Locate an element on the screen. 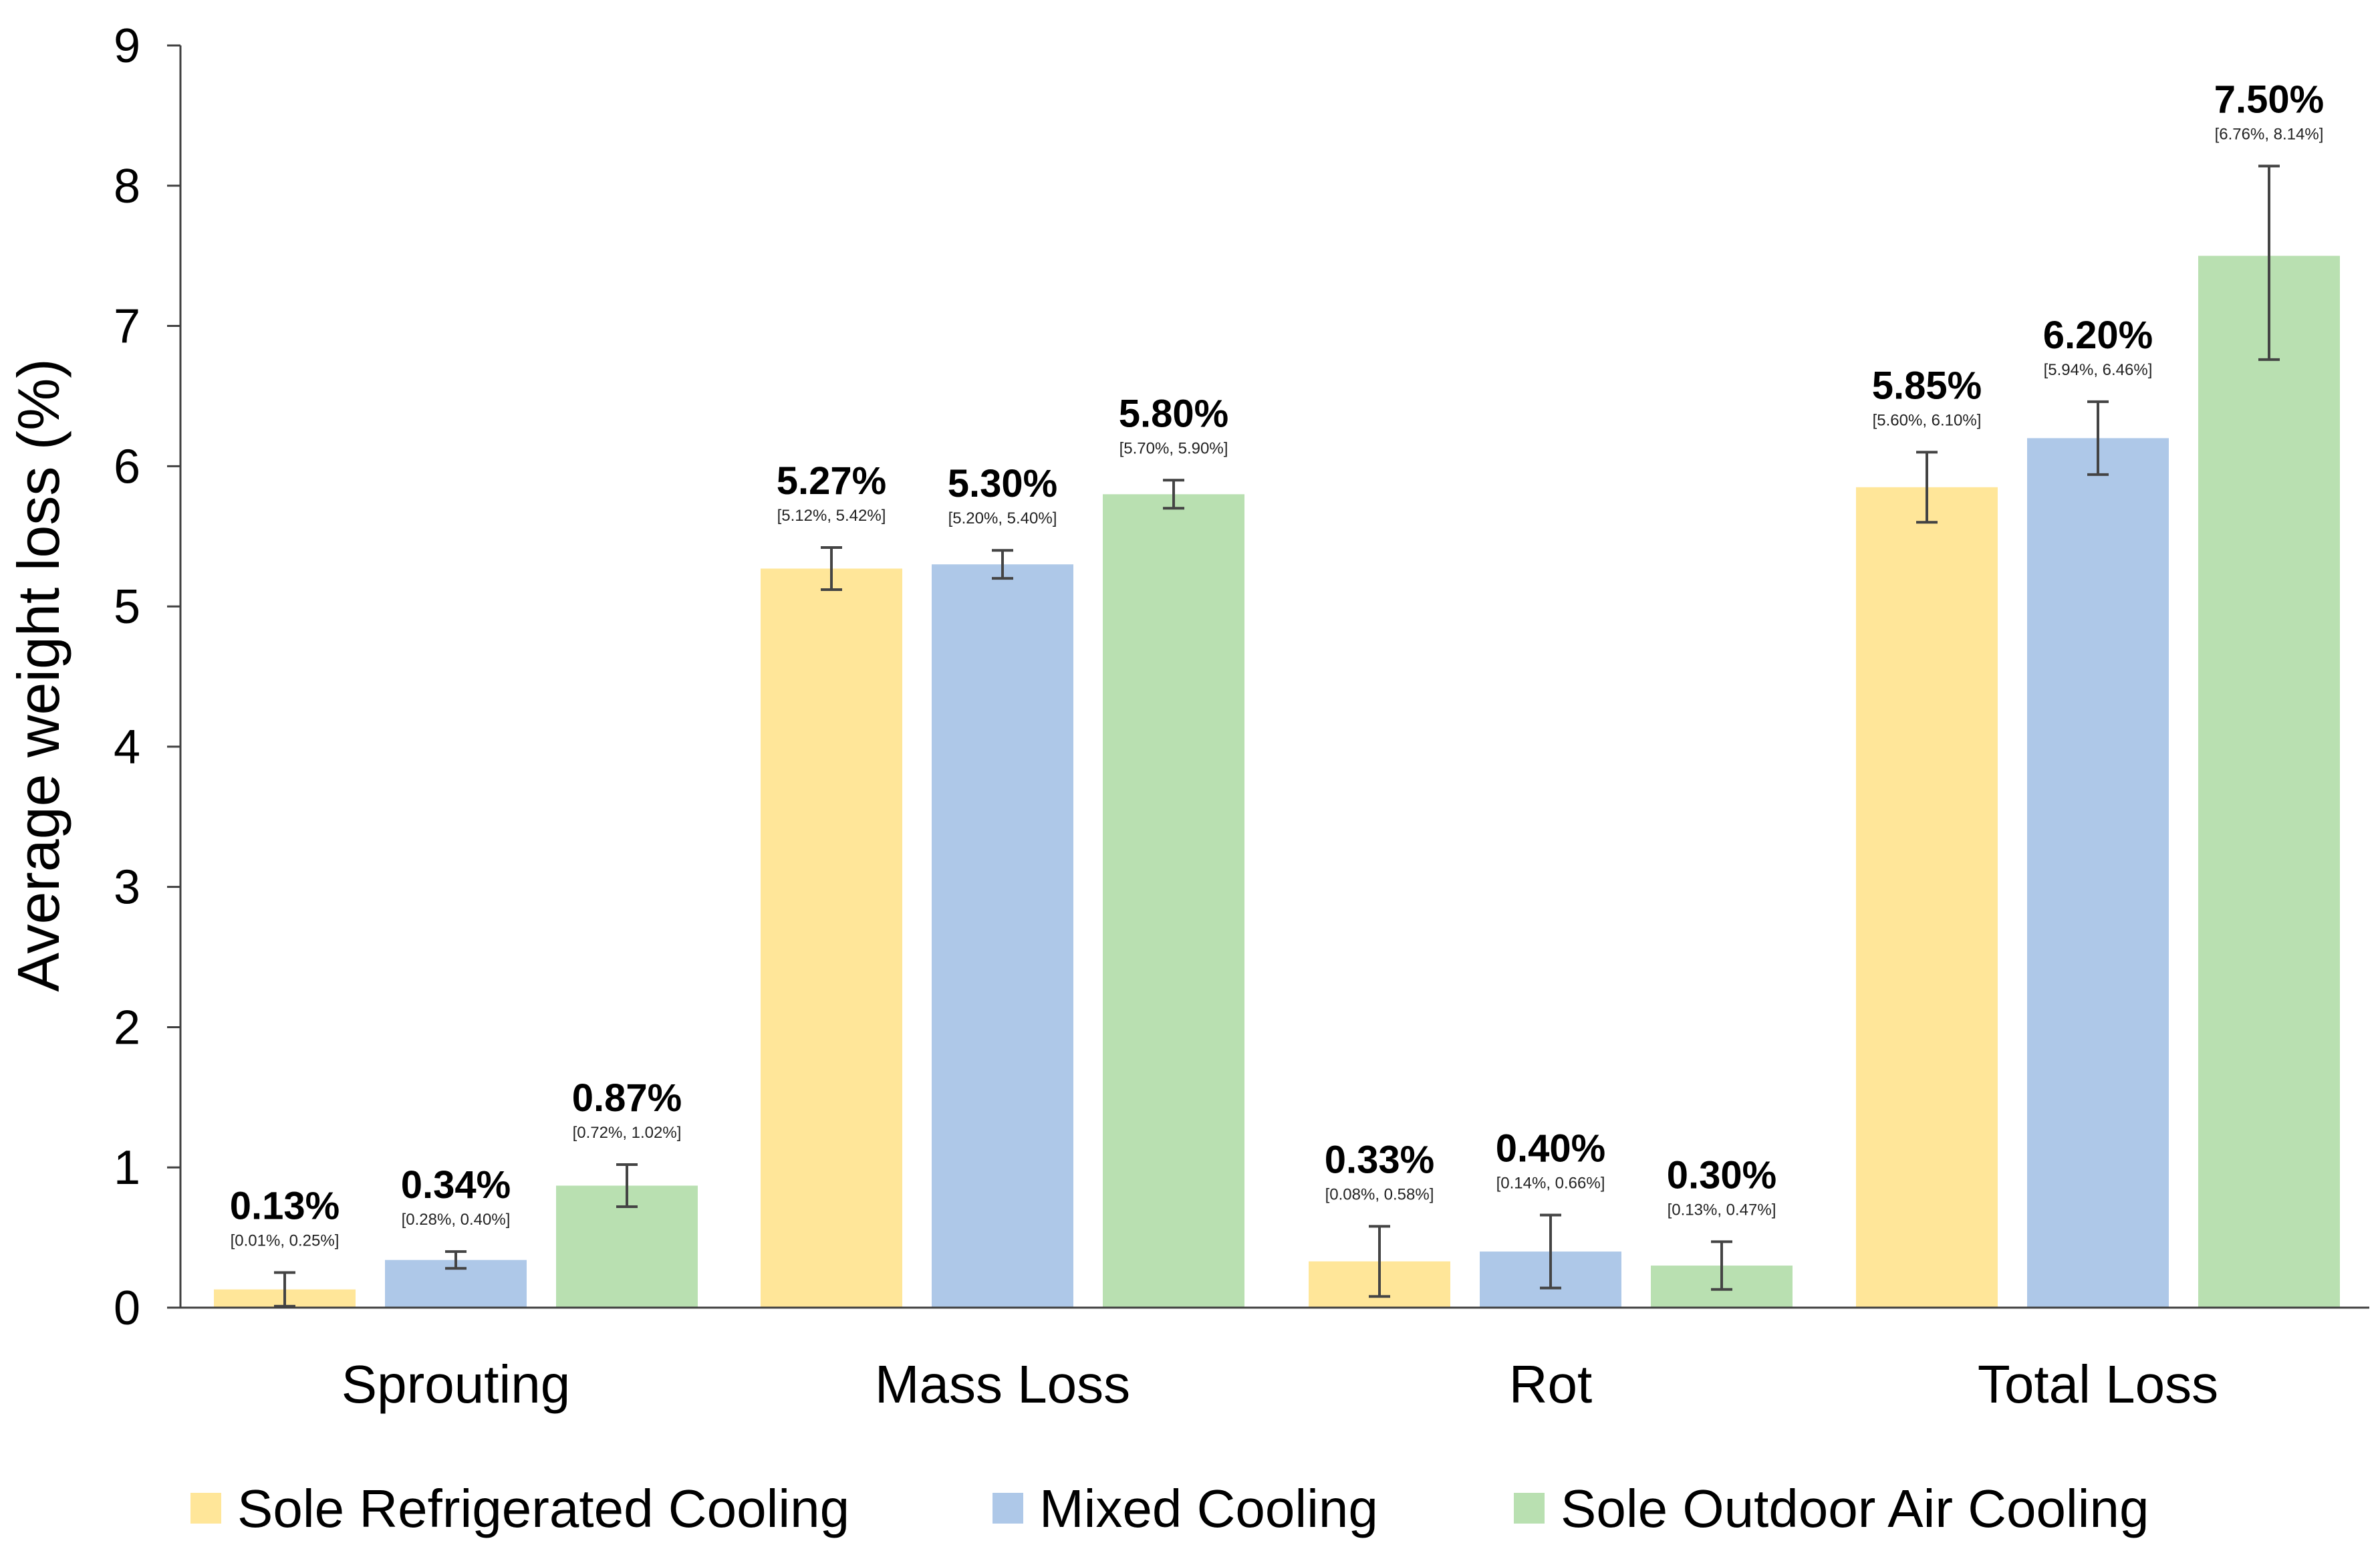  y-tick-label: 3 is located at coordinates (127, 888).